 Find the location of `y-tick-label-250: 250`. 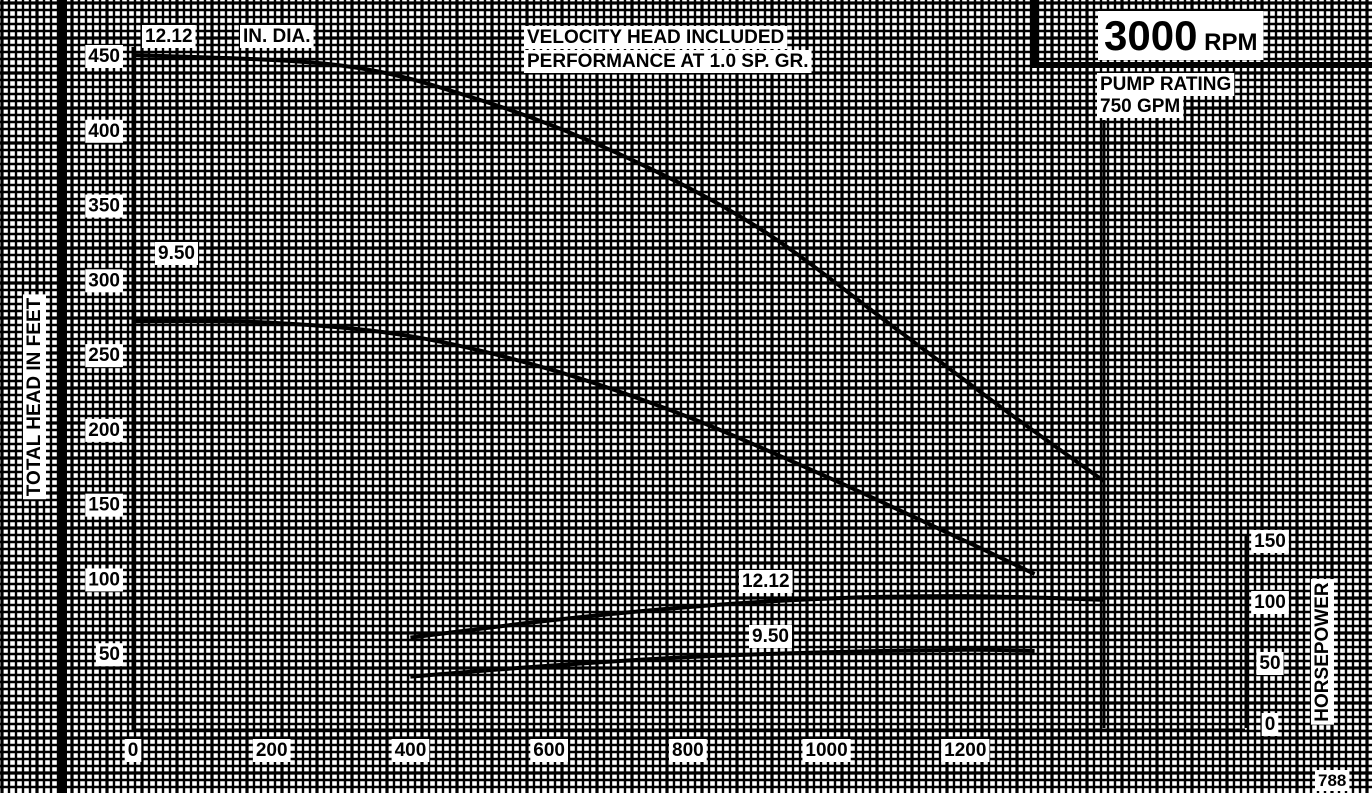

y-tick-label-250: 250 is located at coordinates (104, 356).